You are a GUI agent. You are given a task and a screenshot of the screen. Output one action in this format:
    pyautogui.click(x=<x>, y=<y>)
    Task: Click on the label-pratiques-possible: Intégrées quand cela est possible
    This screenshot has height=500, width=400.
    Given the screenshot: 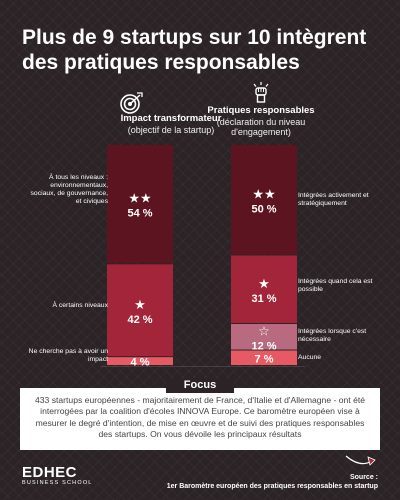 What is the action you would take?
    pyautogui.click(x=335, y=286)
    